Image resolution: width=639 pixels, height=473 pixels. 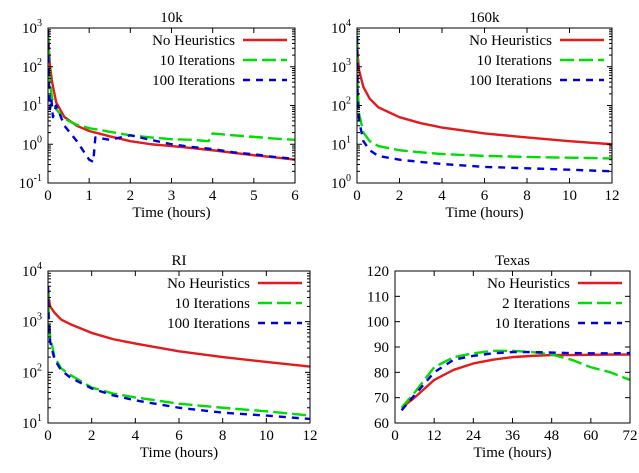 I want to click on chart-title: Texas, so click(x=512, y=261).